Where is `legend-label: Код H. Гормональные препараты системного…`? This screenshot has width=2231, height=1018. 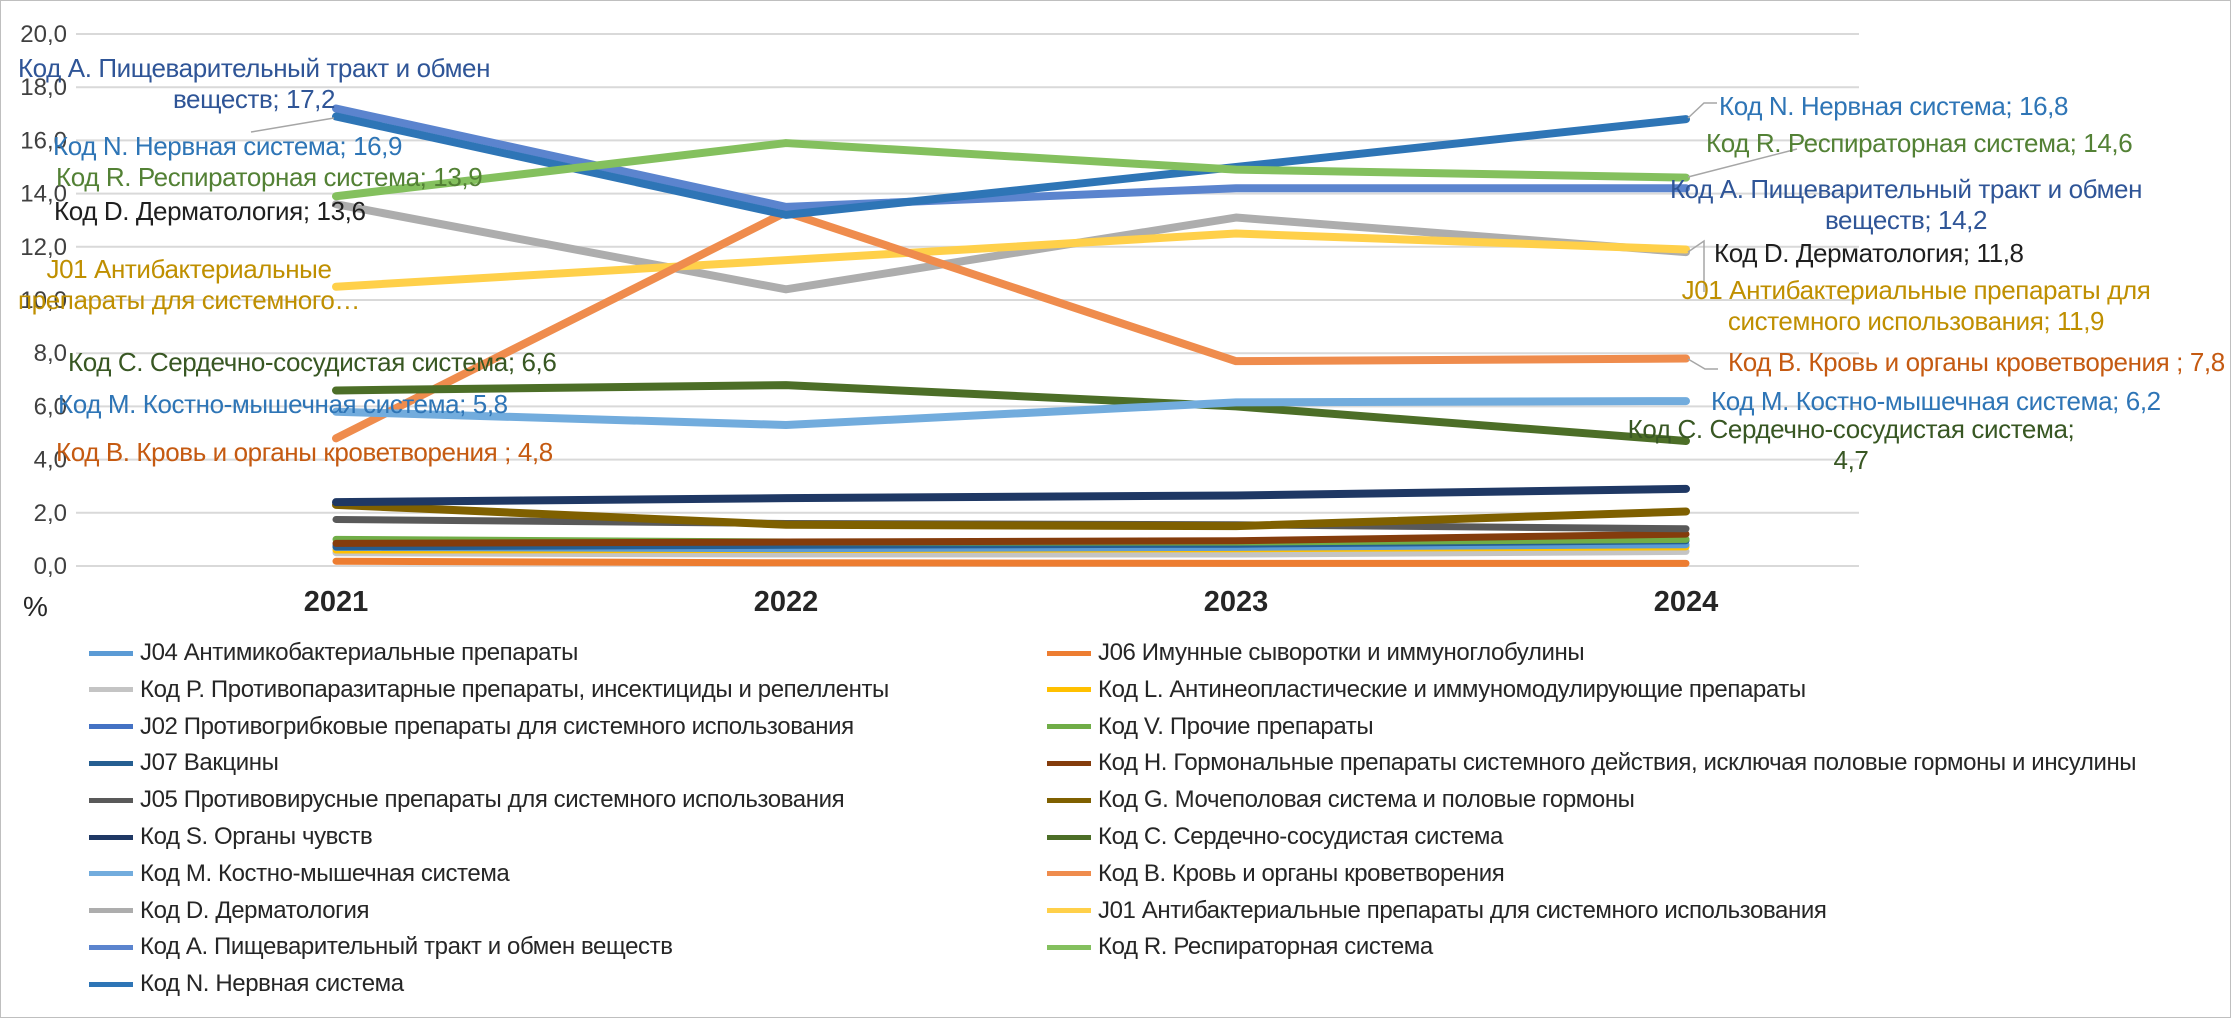 legend-label: Код H. Гормональные препараты системного… is located at coordinates (1617, 763).